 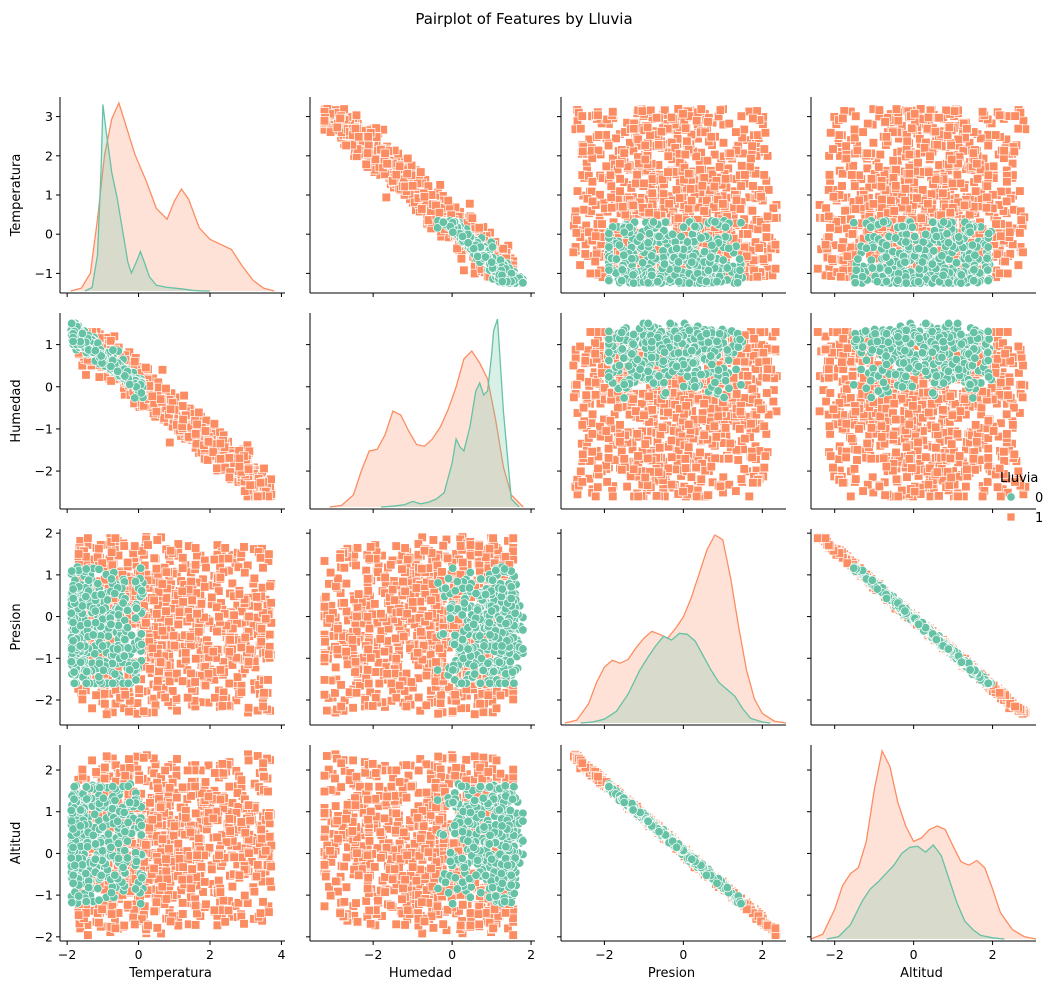 What do you see at coordinates (49, 195) in the screenshot?
I see `y-tick-label: 1` at bounding box center [49, 195].